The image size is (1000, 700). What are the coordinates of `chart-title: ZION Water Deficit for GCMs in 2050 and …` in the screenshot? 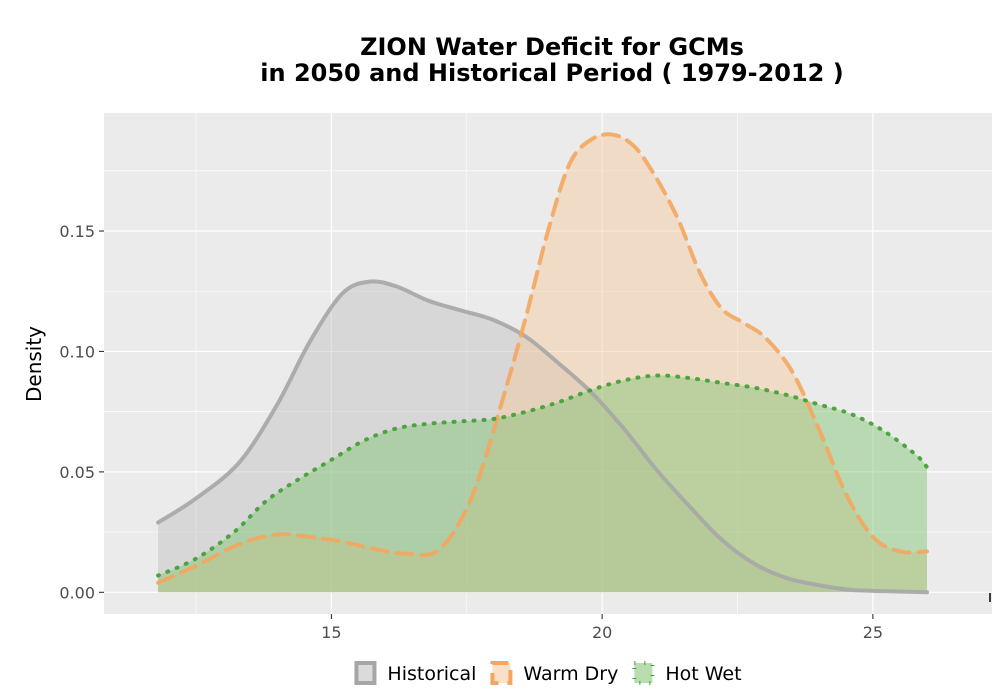 It's located at (551, 60).